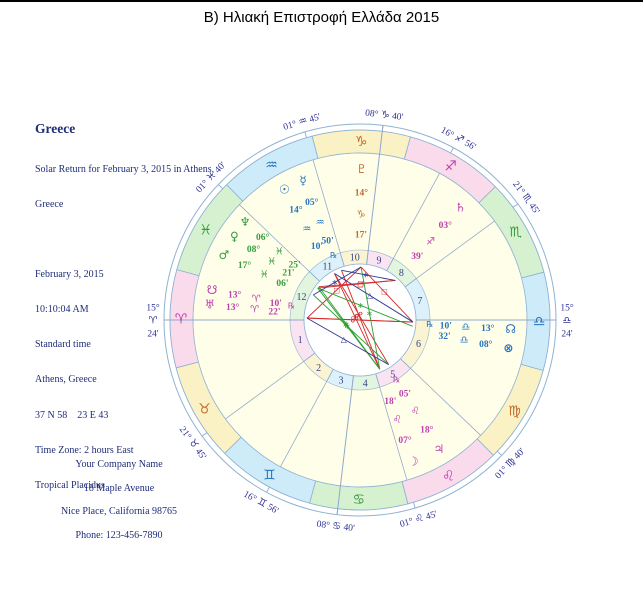 Image resolution: width=643 pixels, height=595 pixels. I want to click on house-number-8: 8, so click(401, 273).